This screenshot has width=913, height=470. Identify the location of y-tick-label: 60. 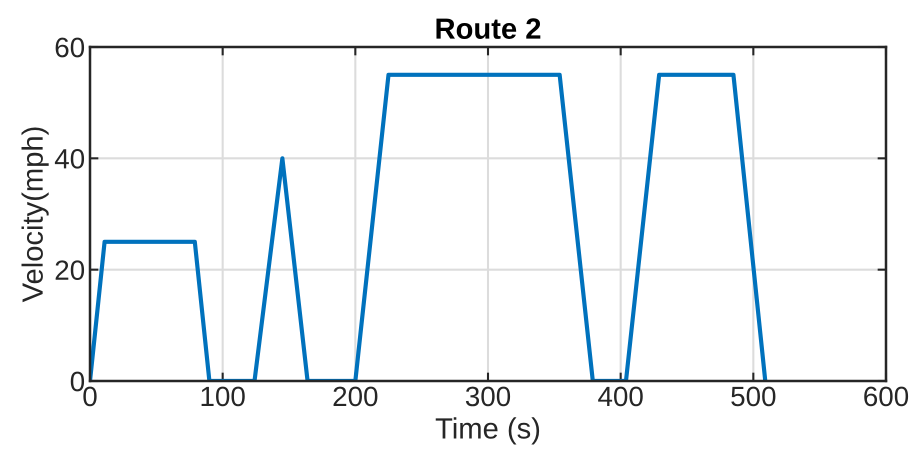
(70, 48).